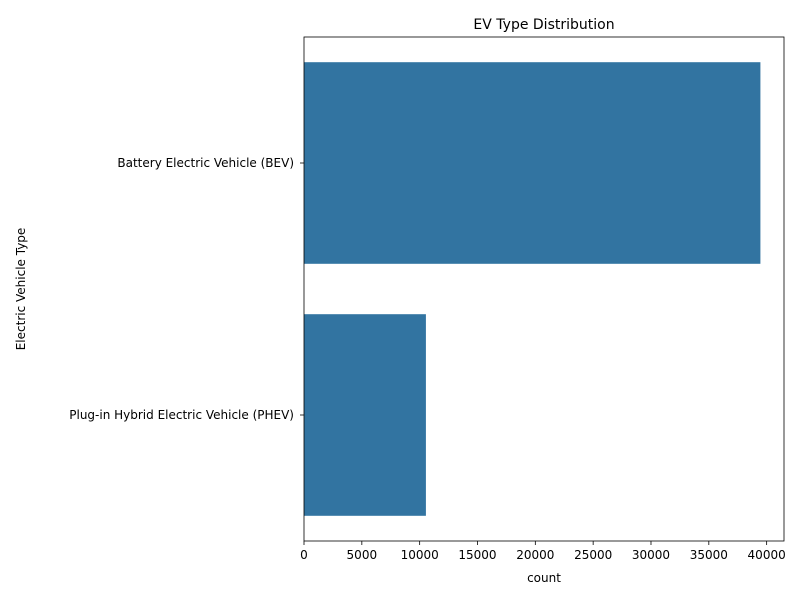  Describe the element at coordinates (420, 555) in the screenshot. I see `x-tick-label: 10000` at that location.